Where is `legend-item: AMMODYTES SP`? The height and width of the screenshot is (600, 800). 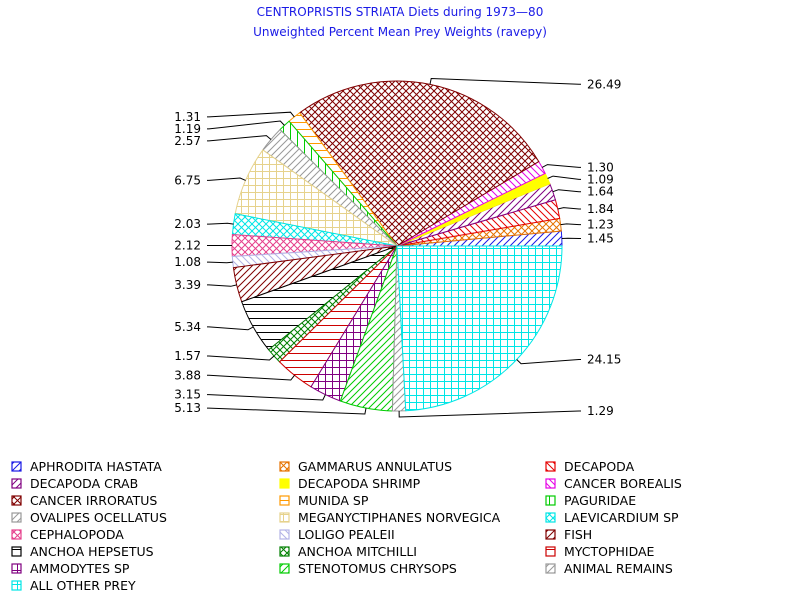
legend-item: AMMODYTES SP is located at coordinates (70, 568).